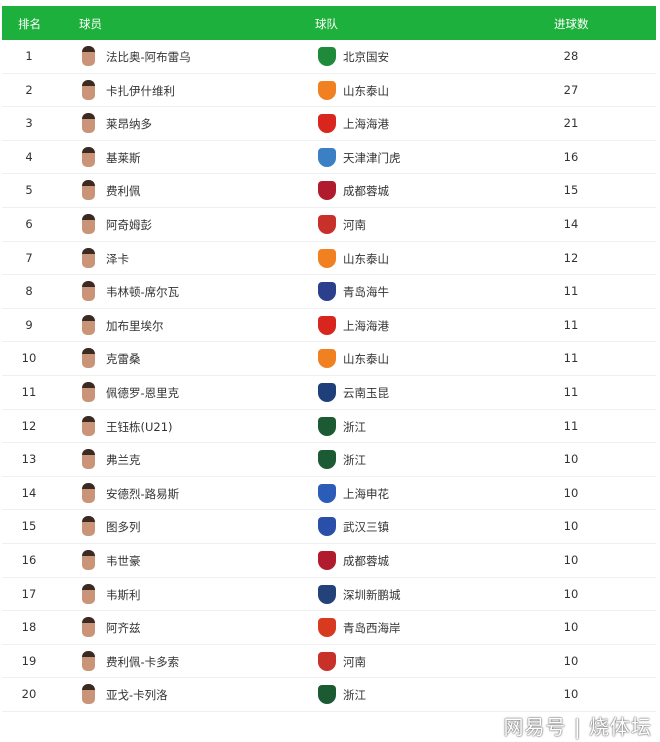 The image size is (660, 742). I want to click on table-row: 7 泽卡 山东泰山 12, so click(329, 259).